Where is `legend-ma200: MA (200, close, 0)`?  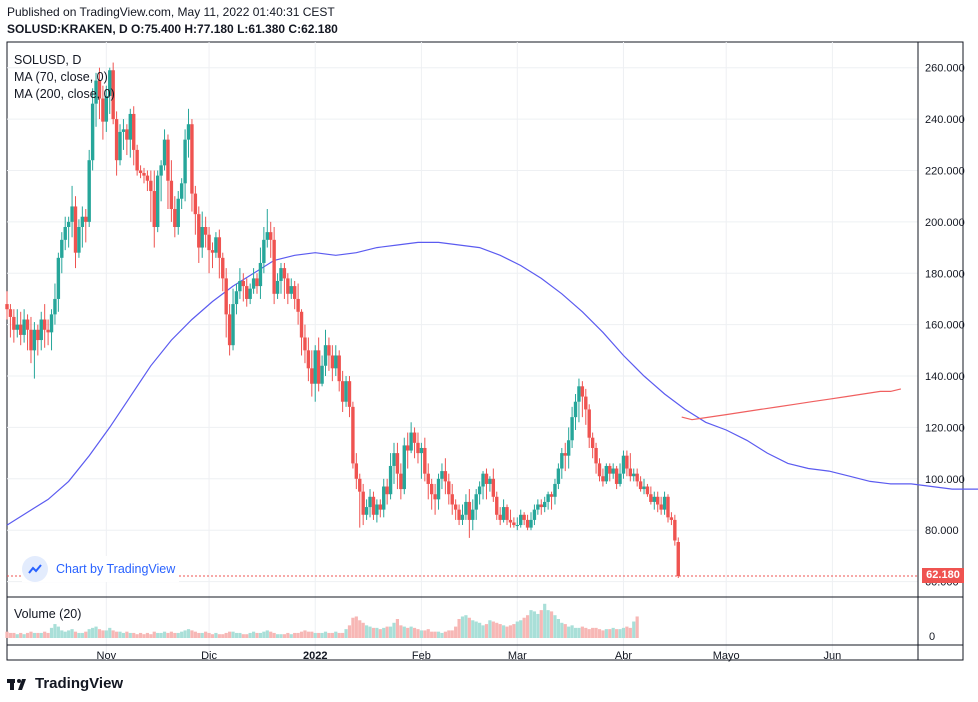
legend-ma200: MA (200, close, 0) is located at coordinates (64, 94).